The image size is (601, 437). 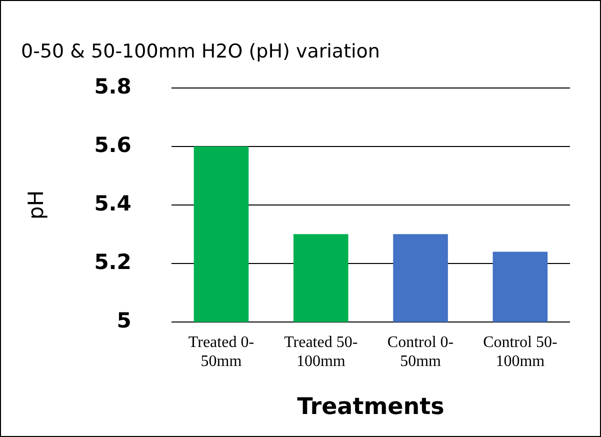 I want to click on y-tick-label: 5.4, so click(x=113, y=203).